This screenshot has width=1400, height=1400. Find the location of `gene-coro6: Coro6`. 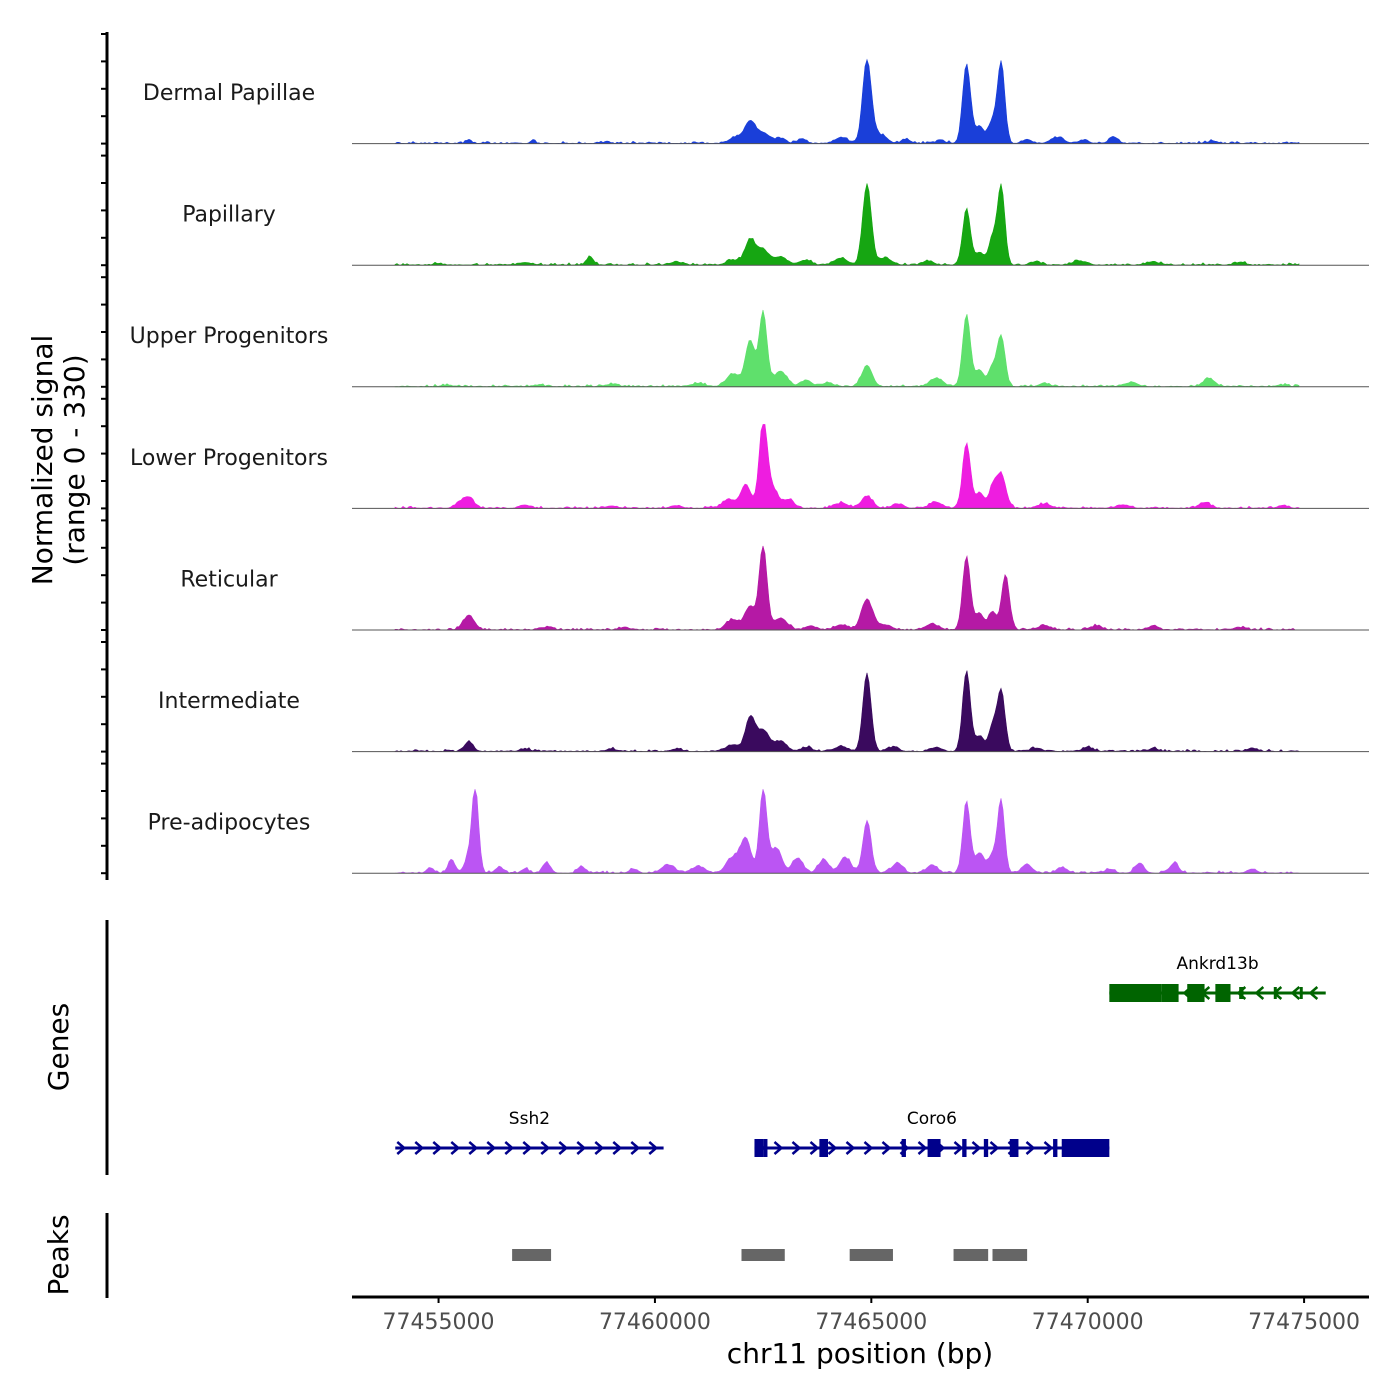

gene-coro6: Coro6 is located at coordinates (932, 1133).